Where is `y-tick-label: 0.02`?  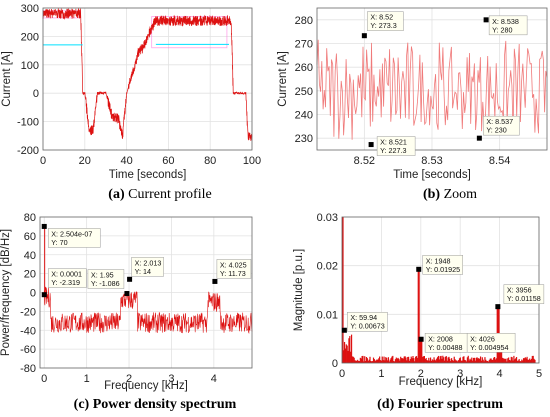 y-tick-label: 0.02 is located at coordinates (327, 267).